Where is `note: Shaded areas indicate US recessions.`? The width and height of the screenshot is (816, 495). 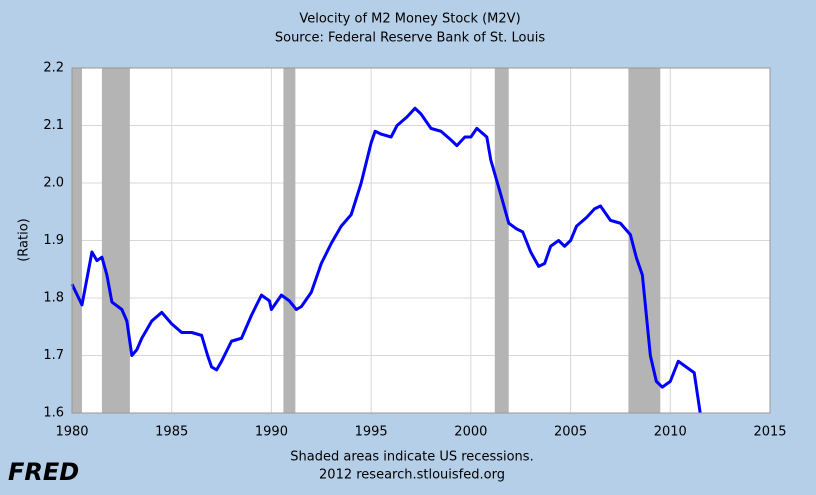 note: Shaded areas indicate US recessions. is located at coordinates (411, 457).